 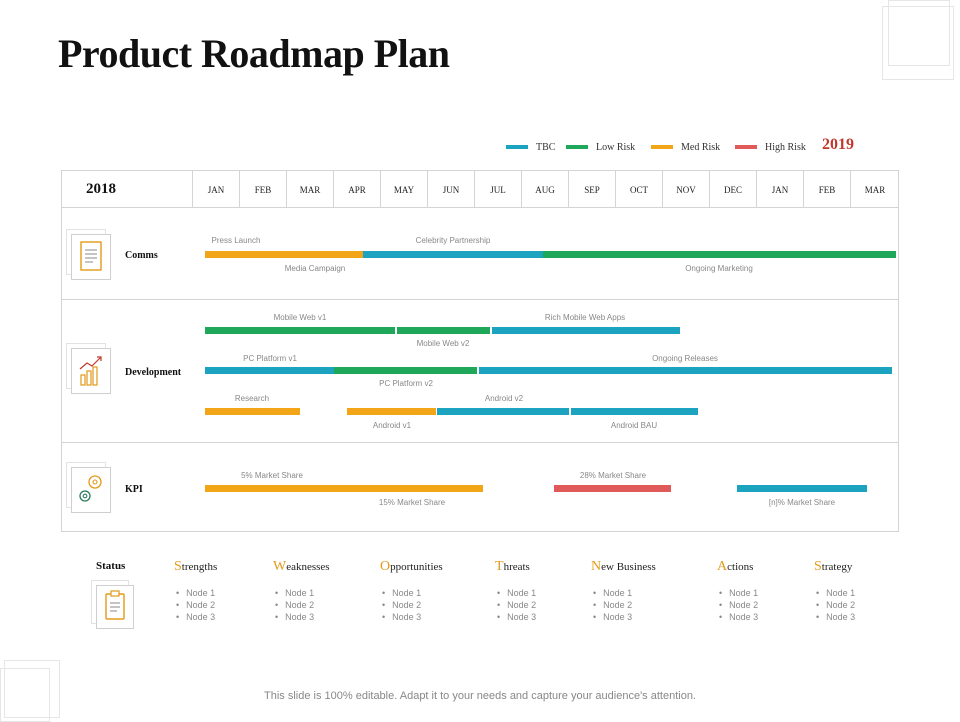 What do you see at coordinates (111, 566) in the screenshot?
I see `status-label: Status` at bounding box center [111, 566].